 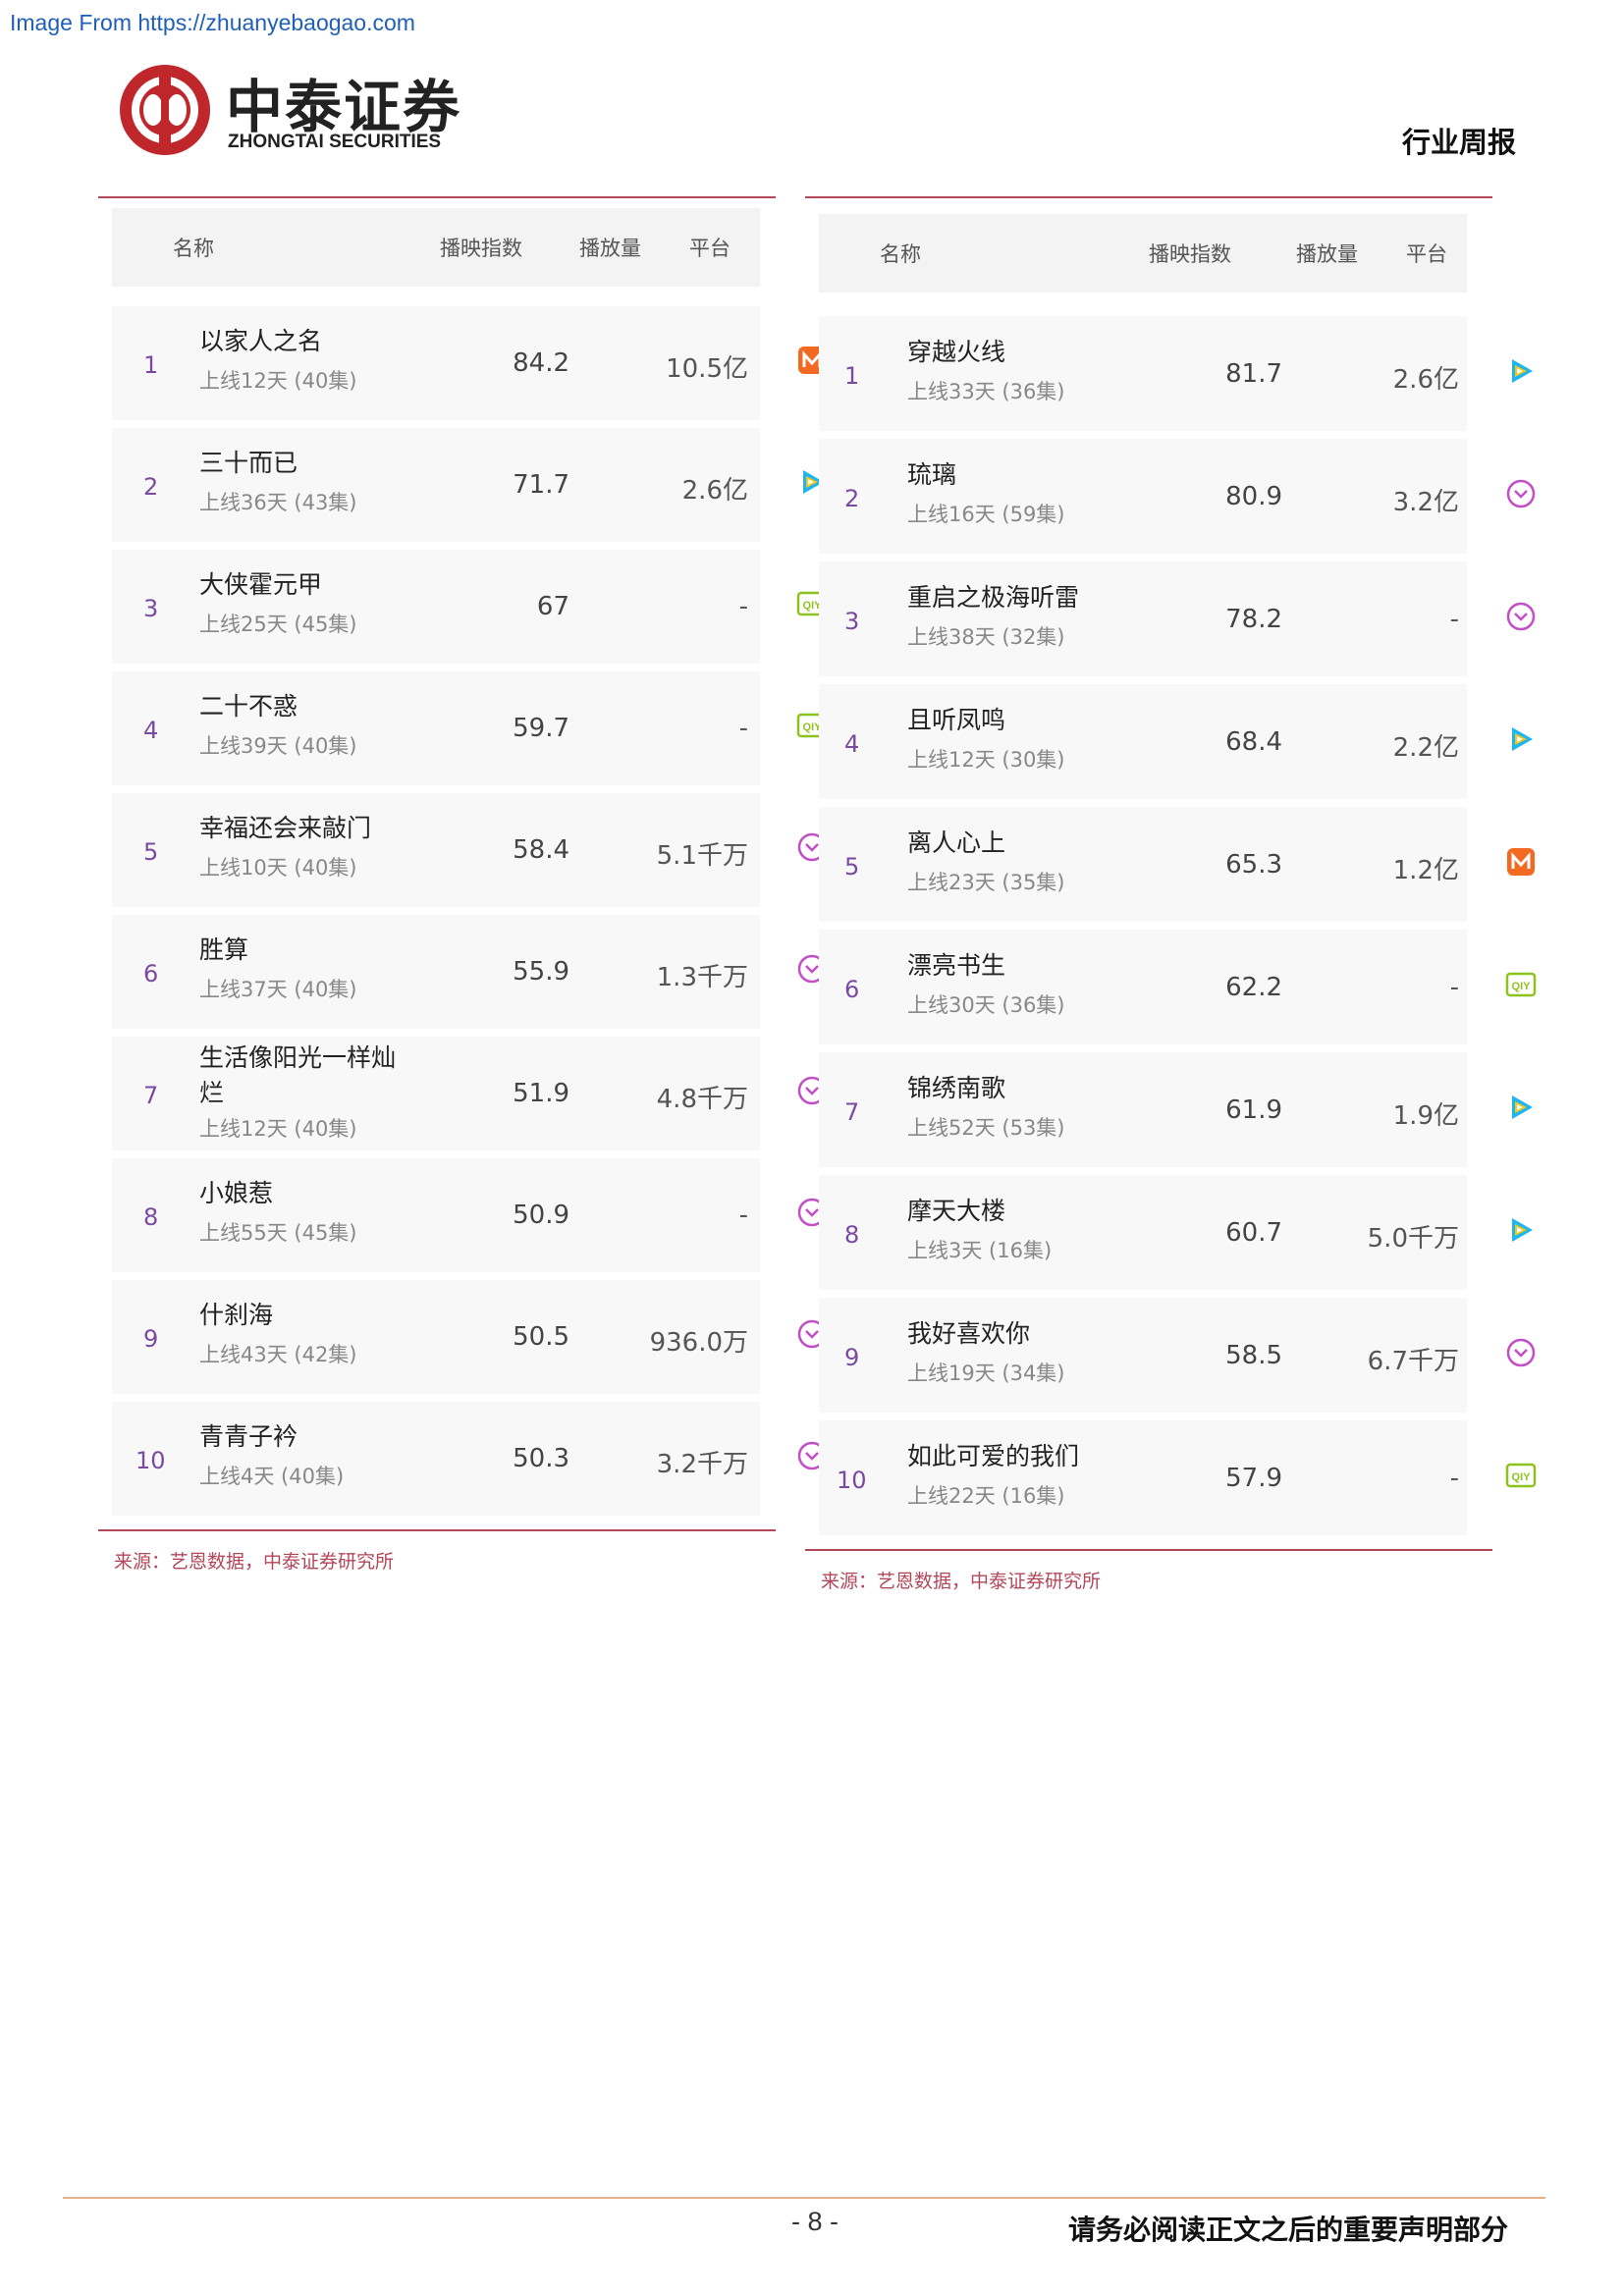 What do you see at coordinates (469, 1215) in the screenshot?
I see `table-row: 8 小娘惹 上线55天 (45集) 50.9 -` at bounding box center [469, 1215].